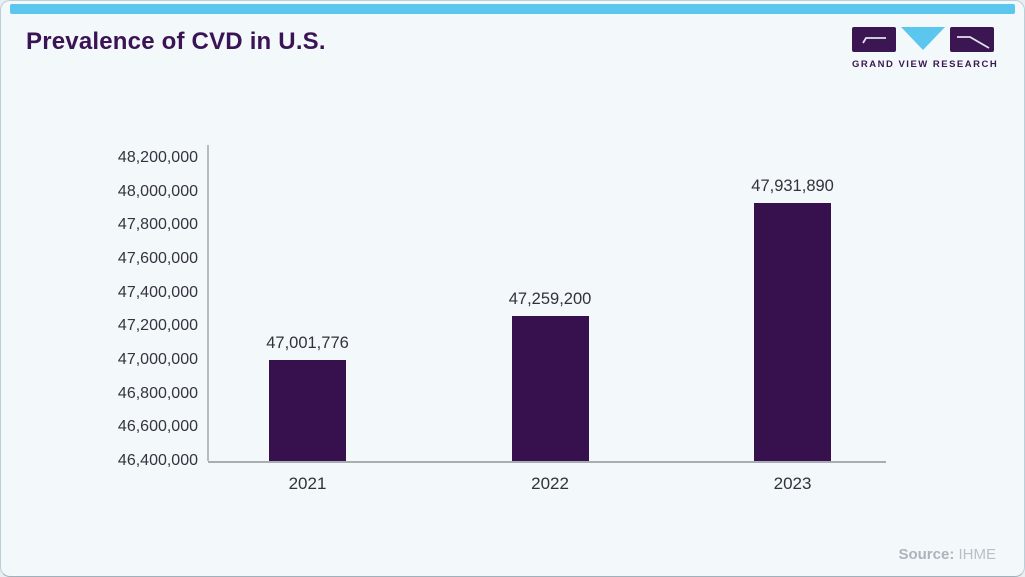 The height and width of the screenshot is (577, 1025). I want to click on y-tick-label: 47,000,000, so click(157, 359).